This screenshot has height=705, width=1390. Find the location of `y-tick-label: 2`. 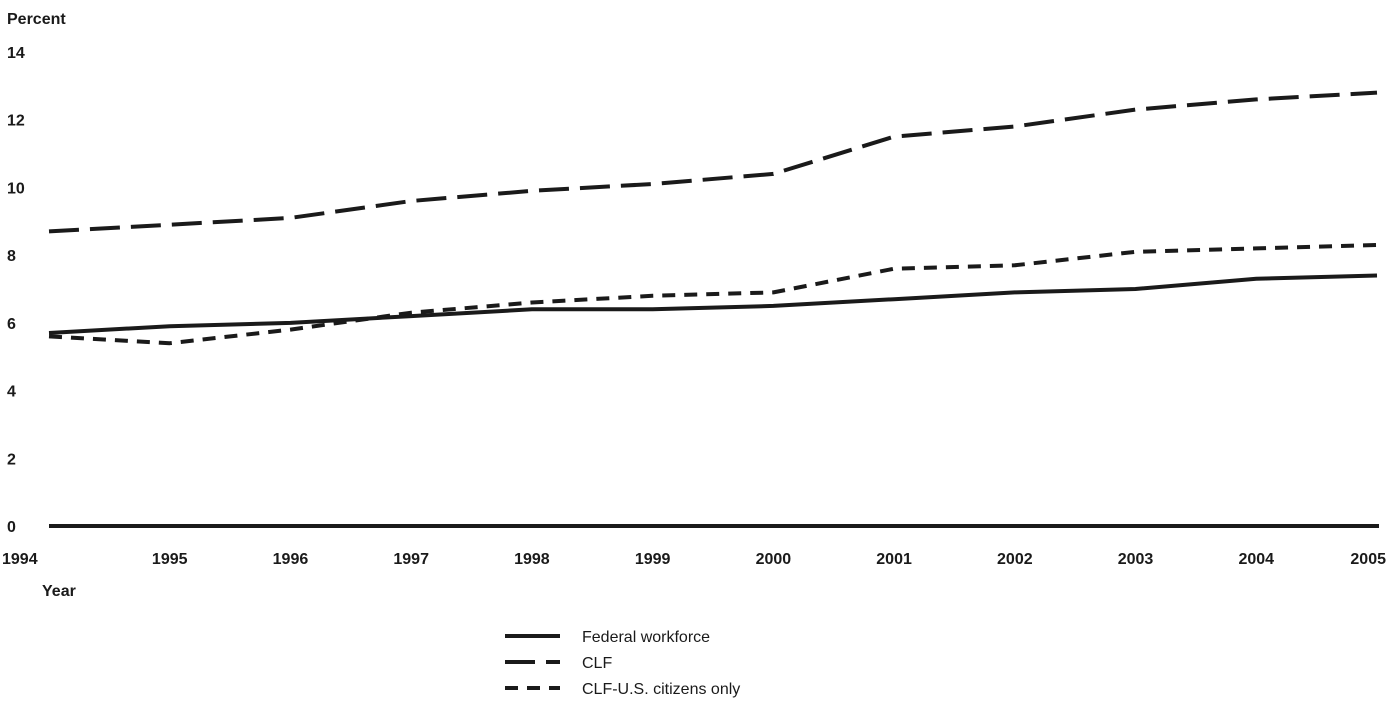

y-tick-label: 2 is located at coordinates (11, 459).